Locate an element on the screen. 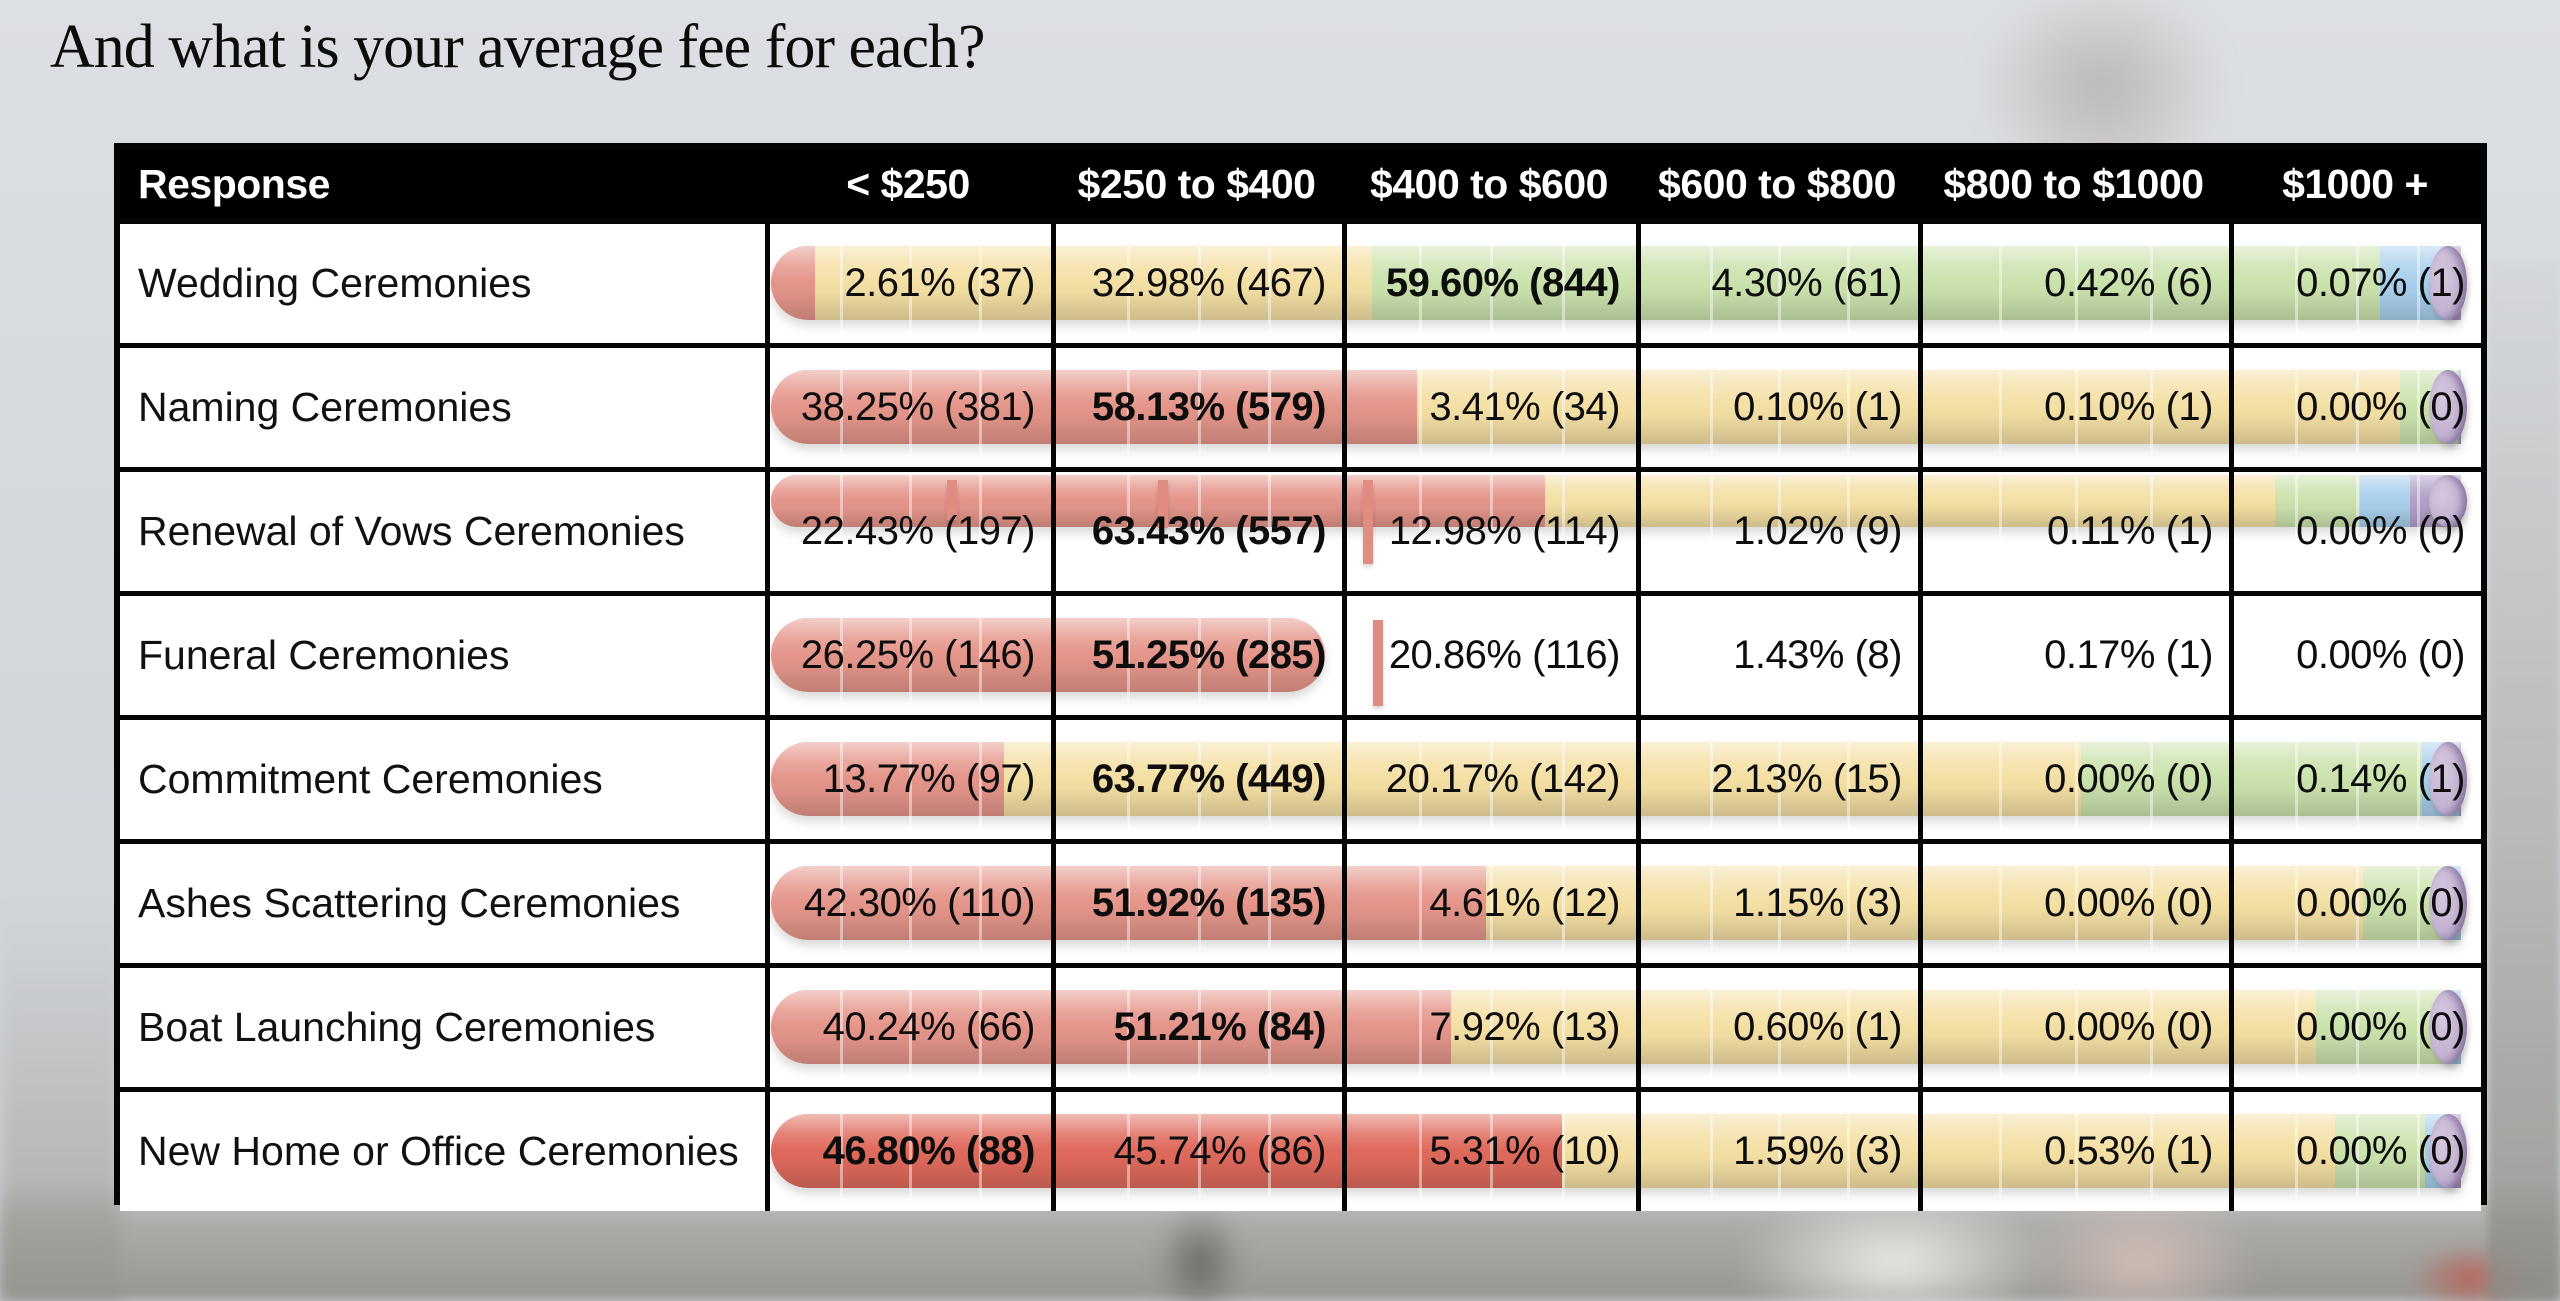 This screenshot has height=1301, width=2560. value-cell: 2.61% (37) is located at coordinates (908, 283).